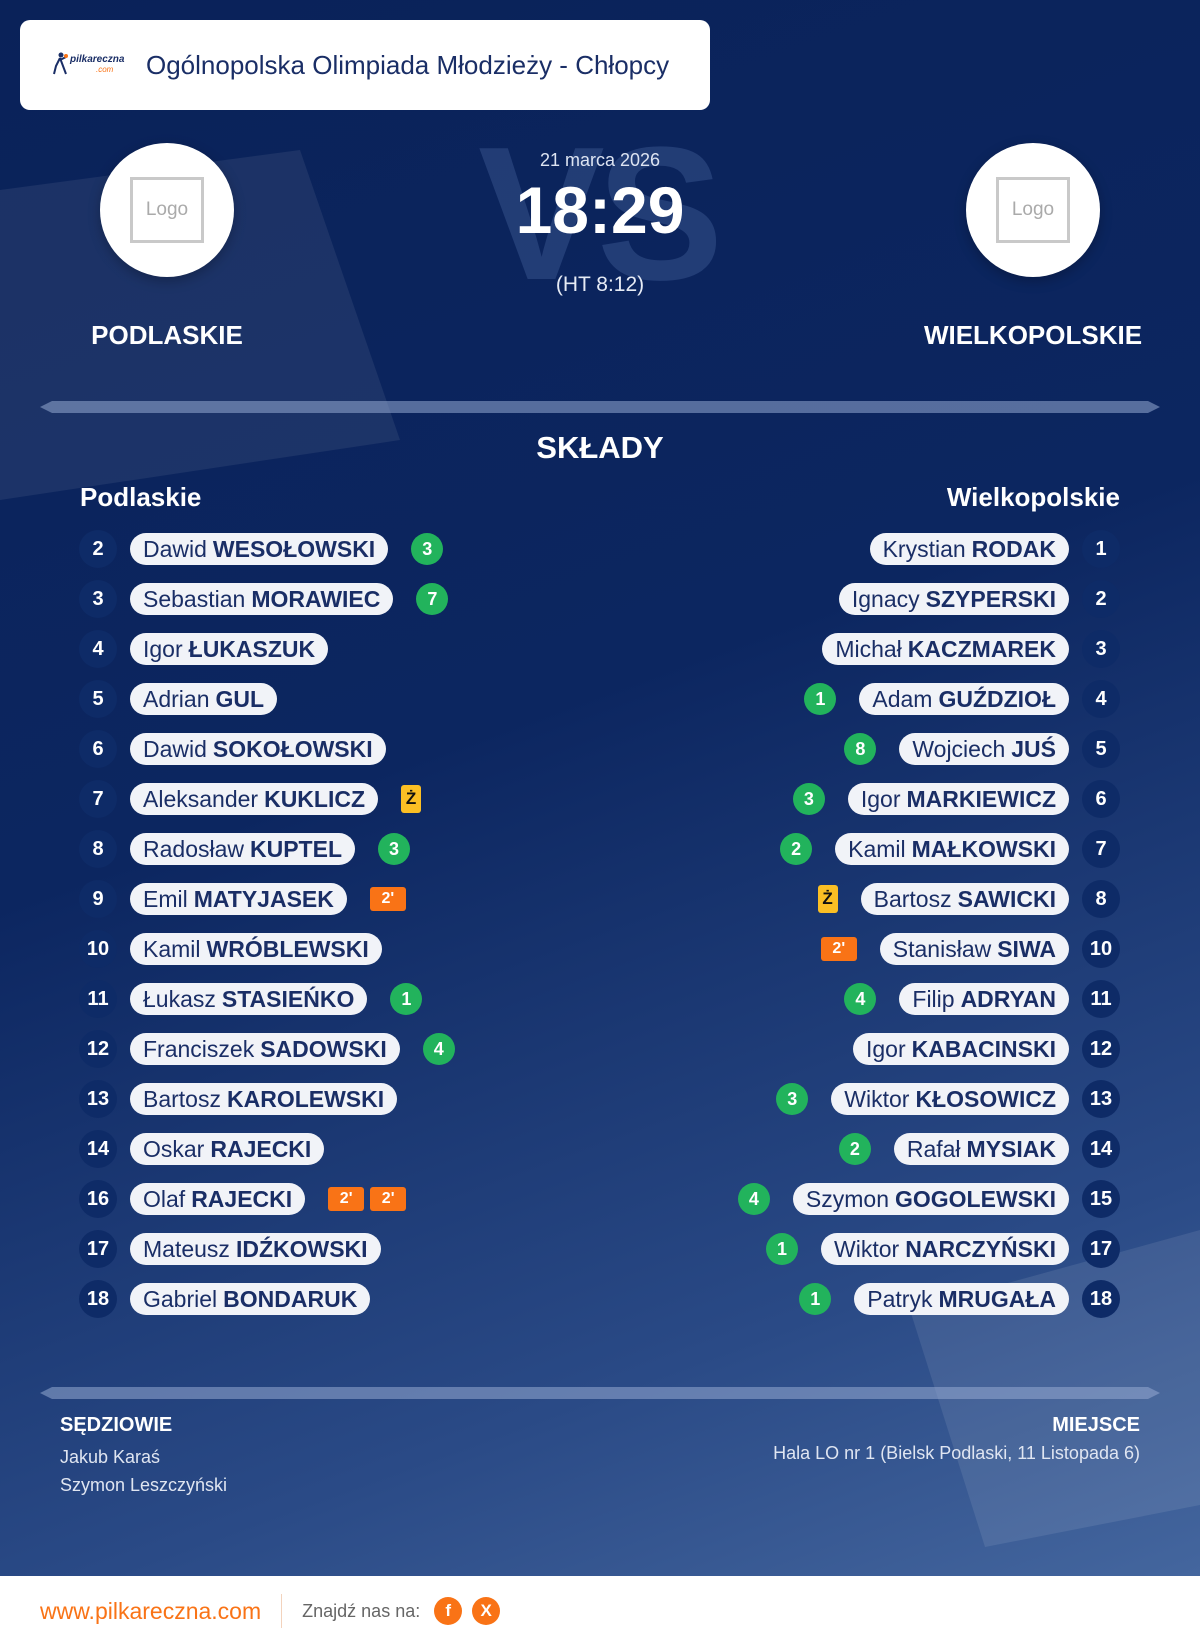 The image size is (1200, 1646). I want to click on officials-list: Jakub Karaś Szymon Leszczyński, so click(143, 1471).